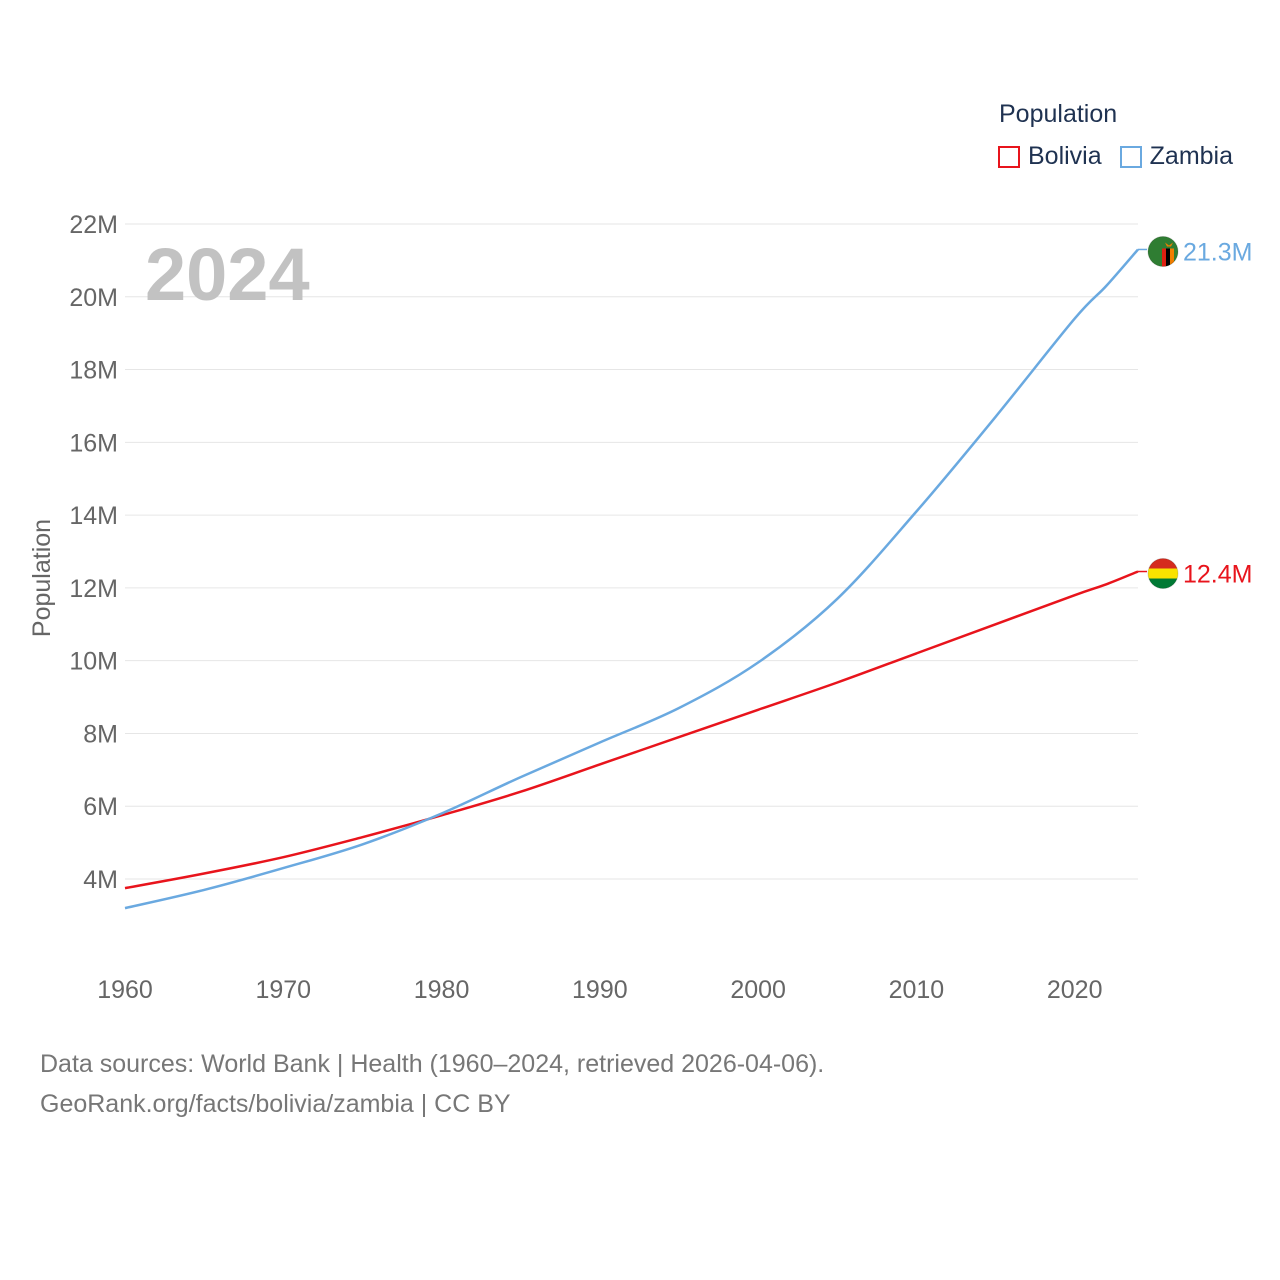 This screenshot has height=1280, width=1280. What do you see at coordinates (1217, 575) in the screenshot?
I see `end-value-label-bolivia: 12.4M` at bounding box center [1217, 575].